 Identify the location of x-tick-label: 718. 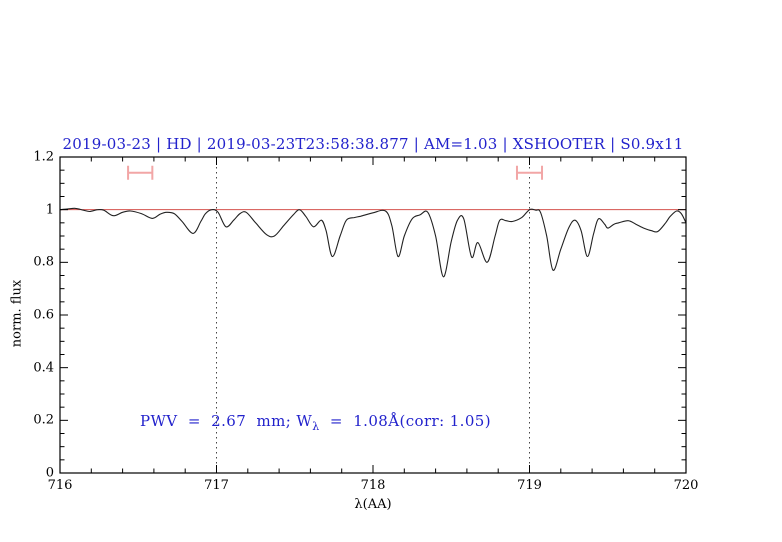
(373, 485).